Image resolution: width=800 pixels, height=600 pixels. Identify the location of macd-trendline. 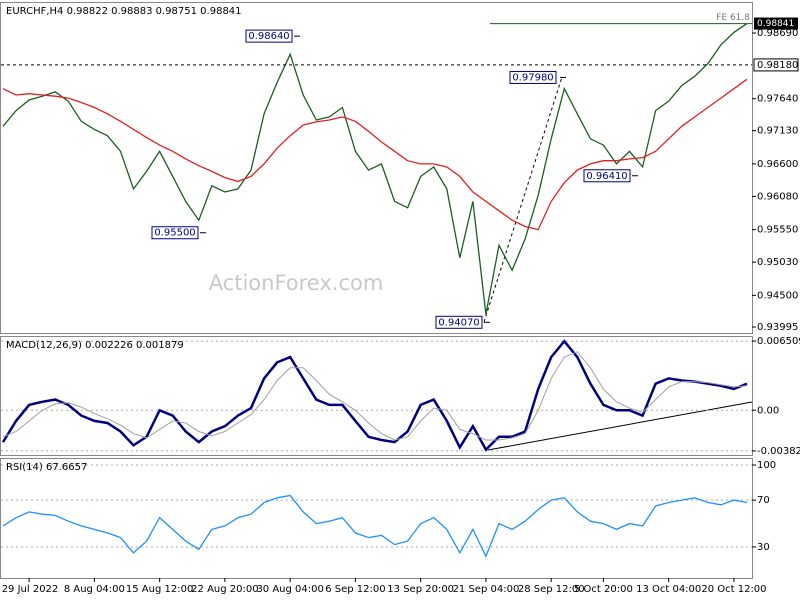
(620, 426).